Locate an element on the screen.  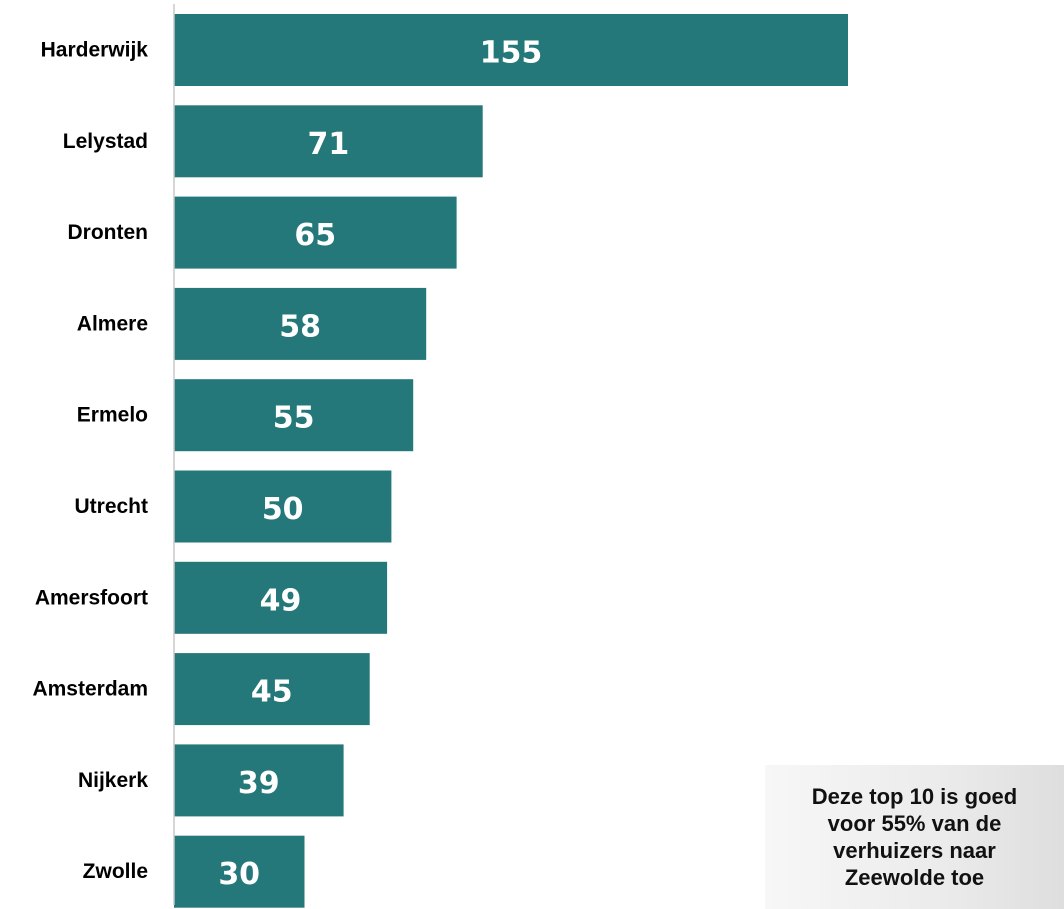
bar-value-label: 49 is located at coordinates (281, 600).